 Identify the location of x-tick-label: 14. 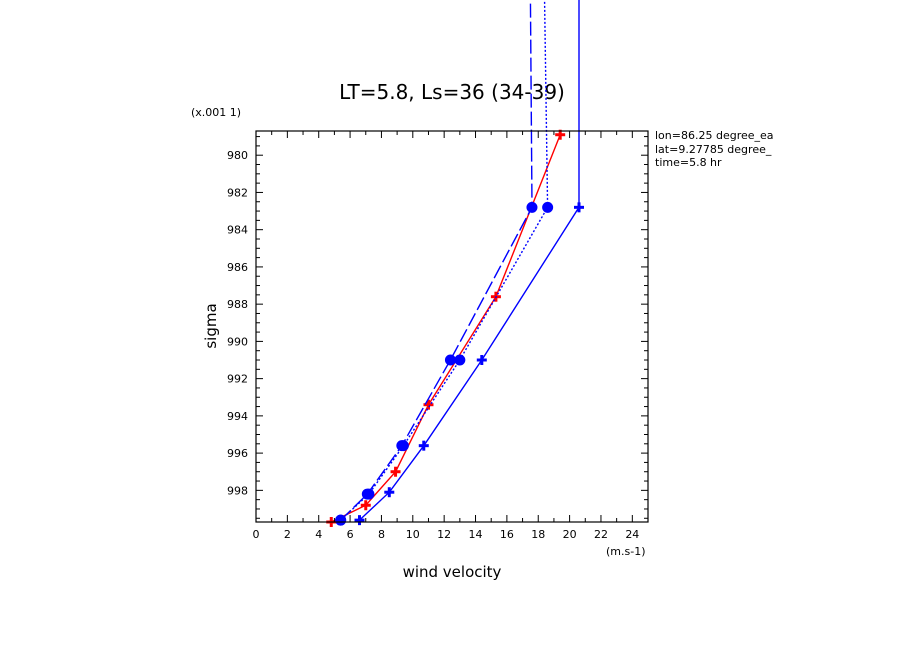
(476, 534).